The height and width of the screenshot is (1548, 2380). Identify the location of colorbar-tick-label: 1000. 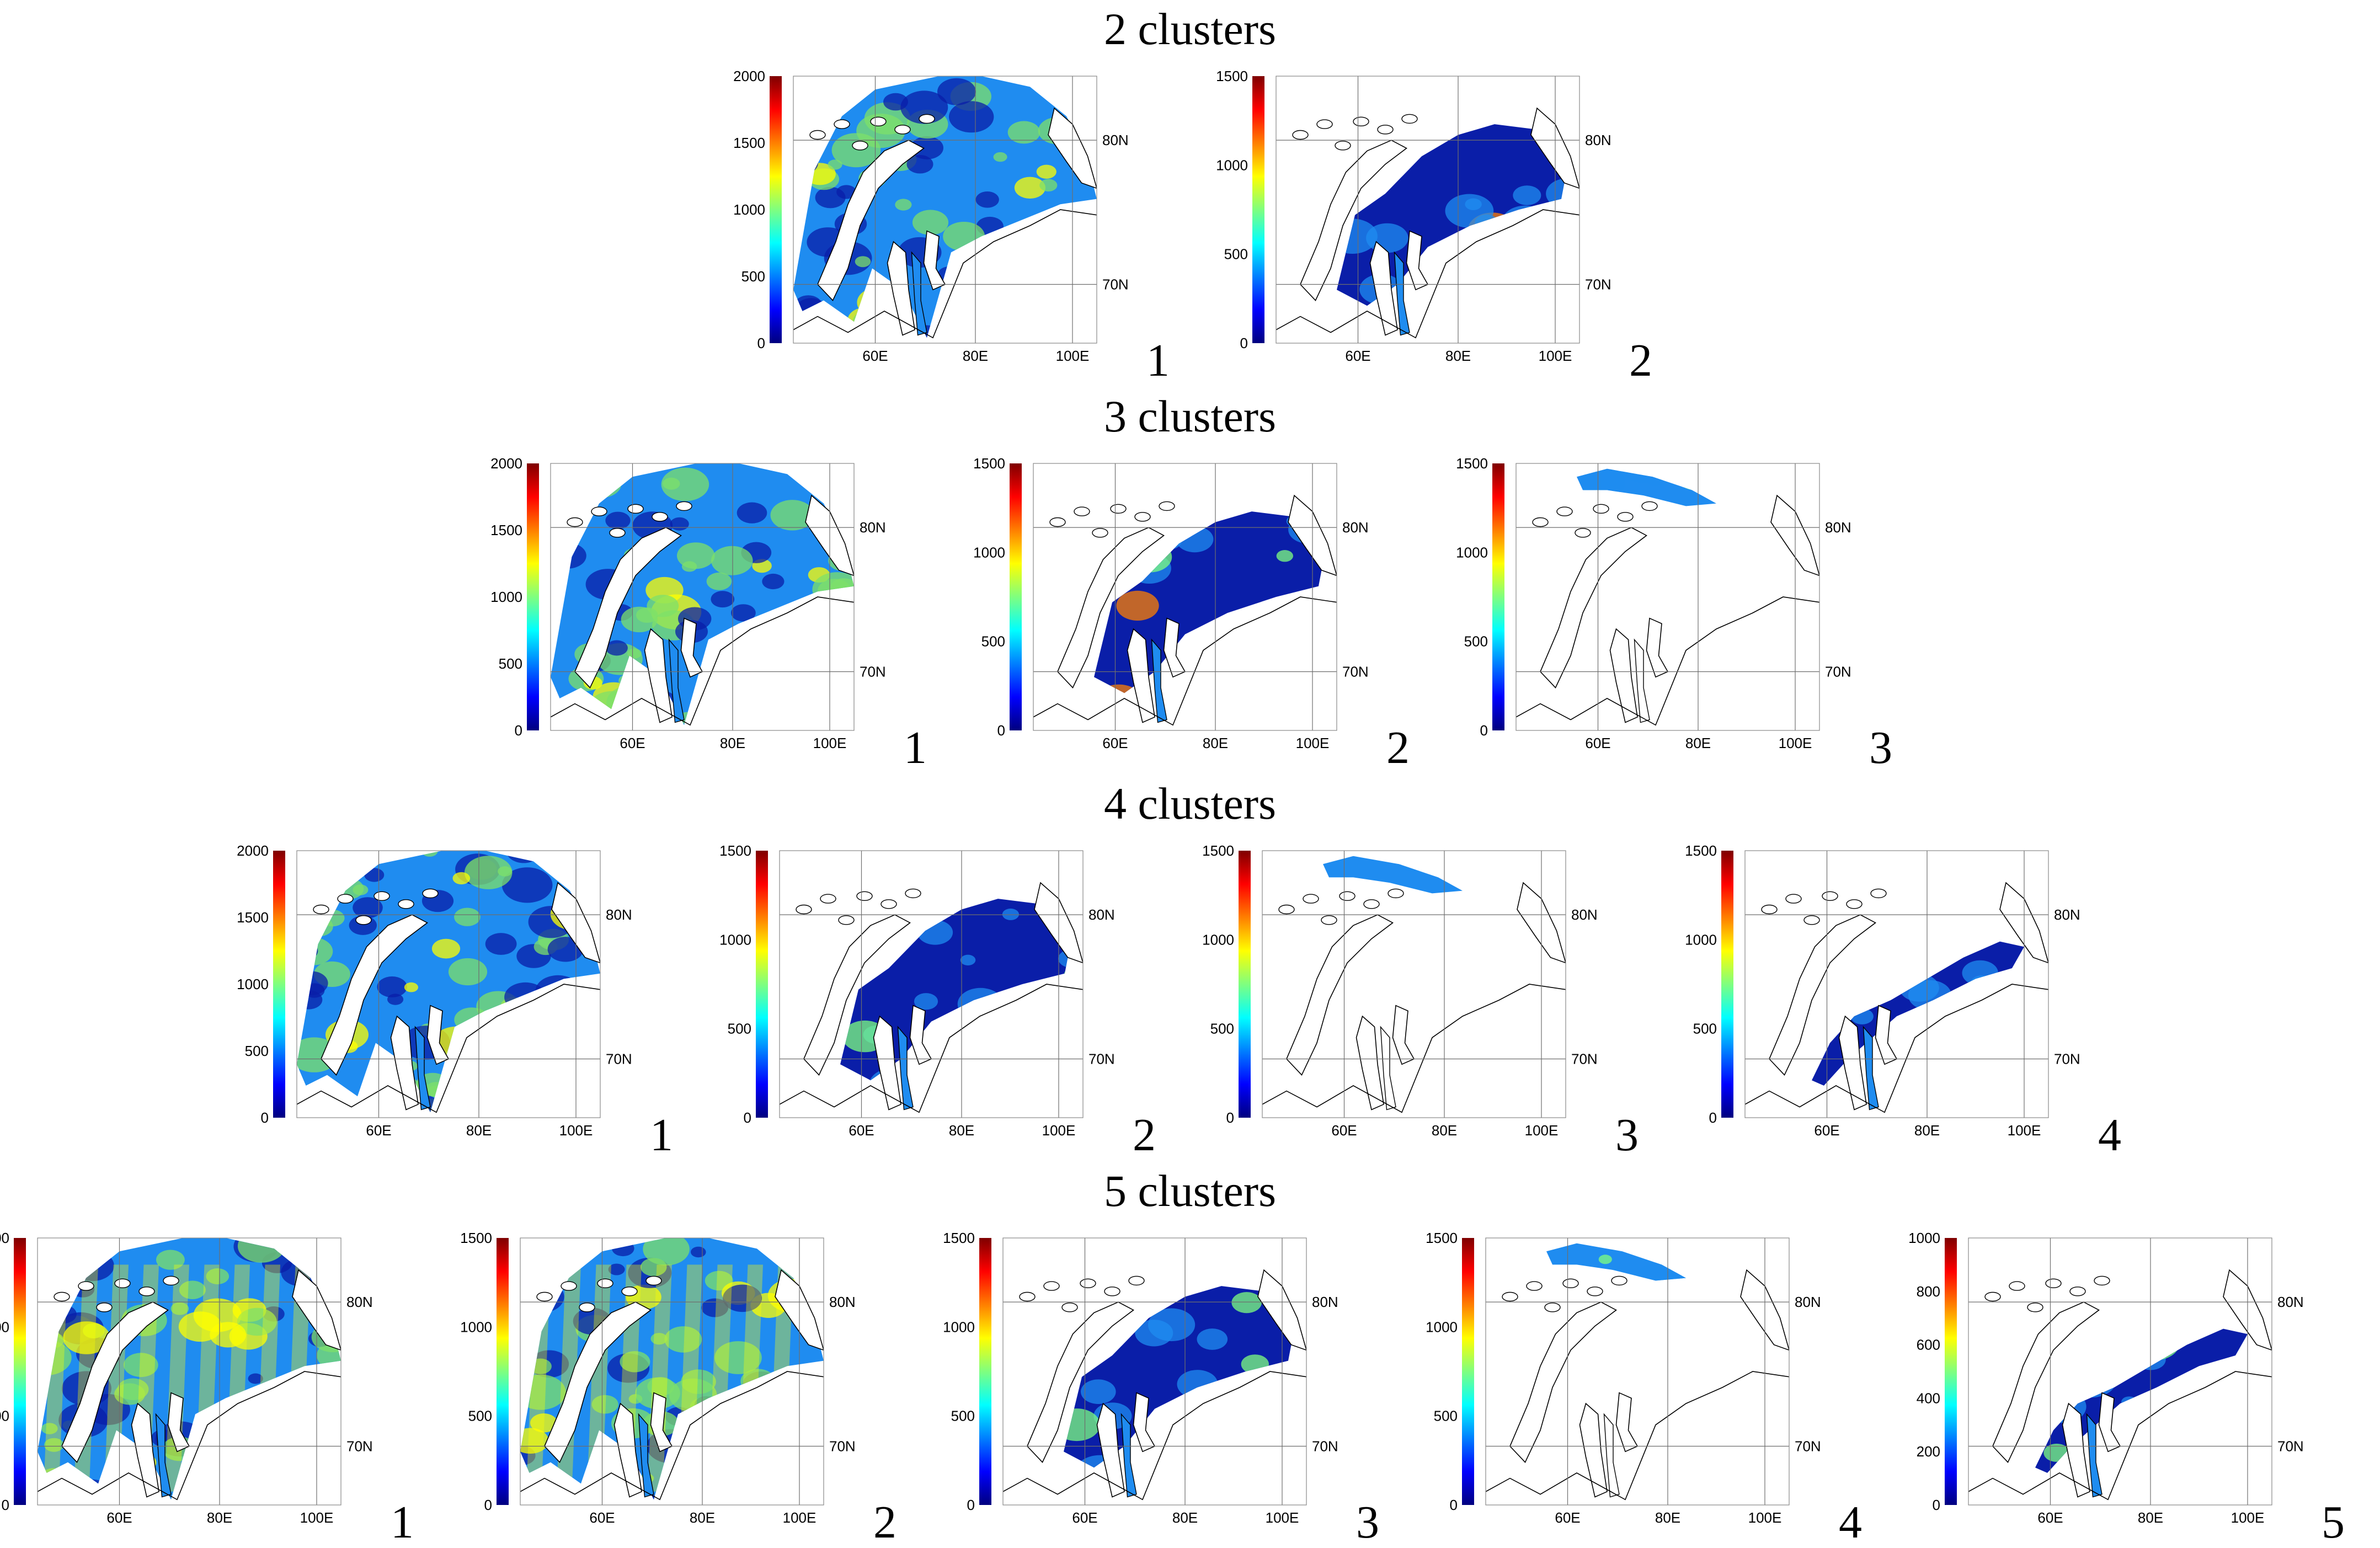
(1924, 1238).